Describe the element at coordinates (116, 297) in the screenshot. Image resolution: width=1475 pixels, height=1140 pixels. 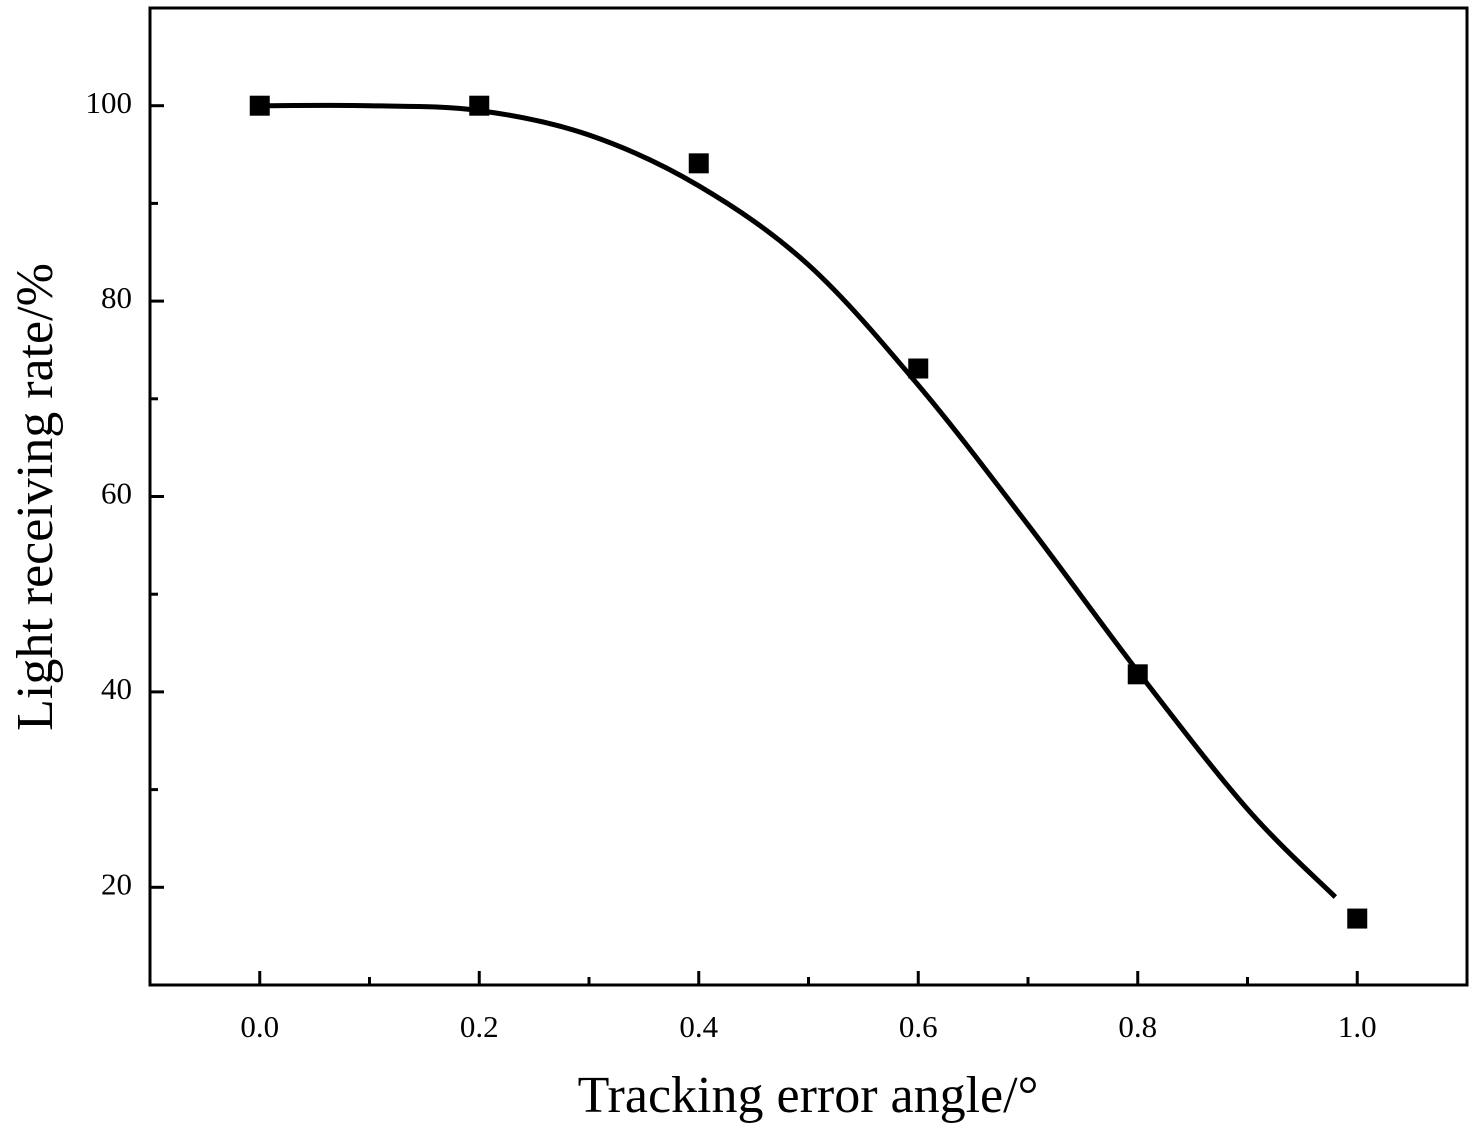
I see `y-tick-label: 80` at that location.